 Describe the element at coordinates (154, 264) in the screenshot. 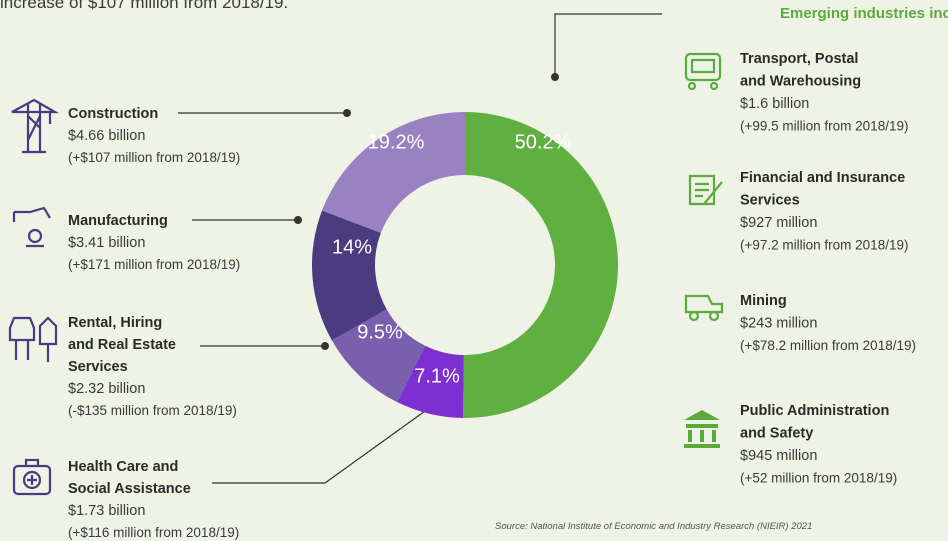

I see `industry-change: (+$171 million from 2018/19)` at that location.